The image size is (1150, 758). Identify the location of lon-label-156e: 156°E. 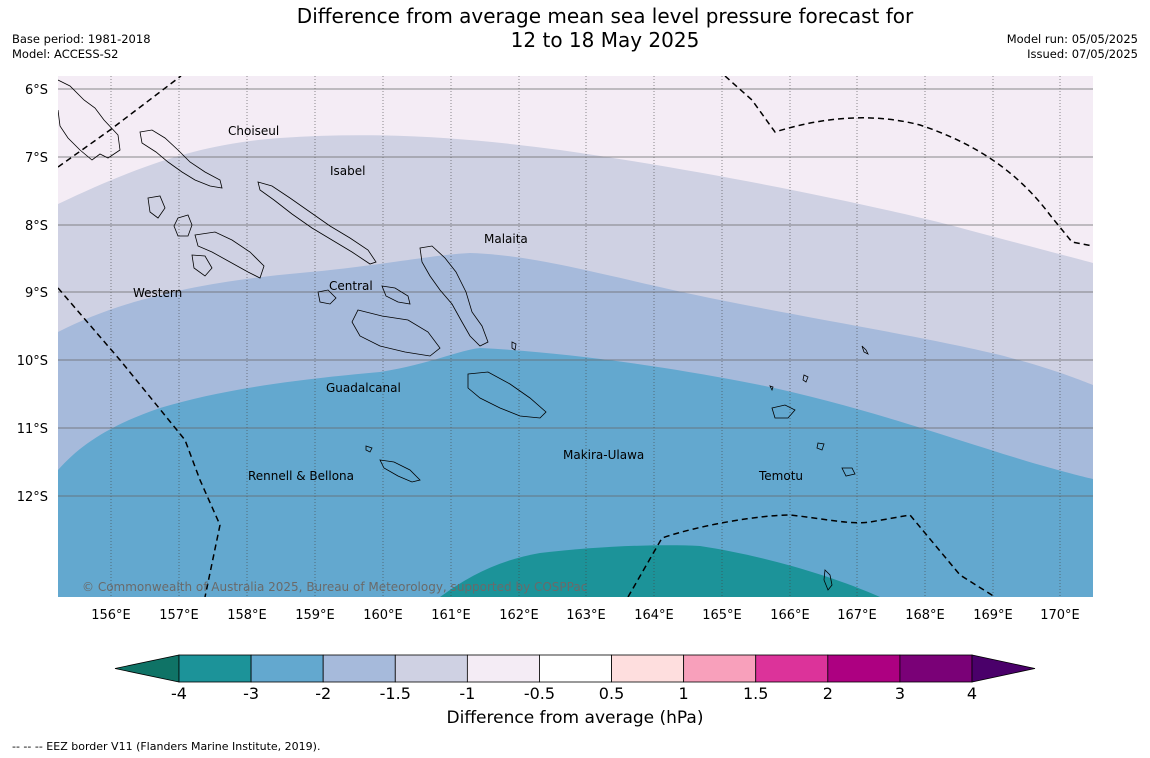
(111, 615).